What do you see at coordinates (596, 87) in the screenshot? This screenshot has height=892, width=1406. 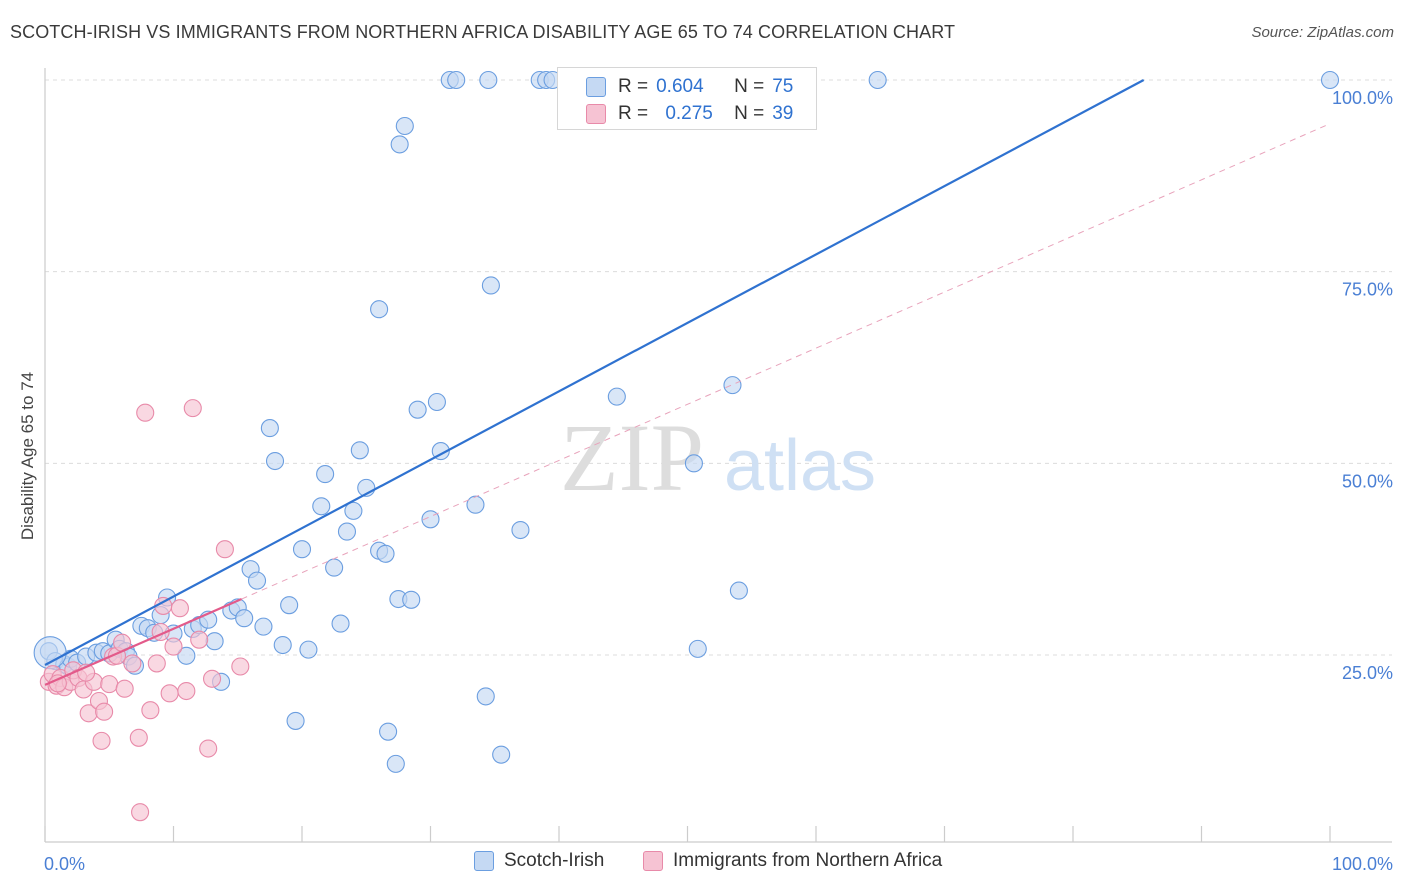 I see `stats-swatch-scotch-irish` at bounding box center [596, 87].